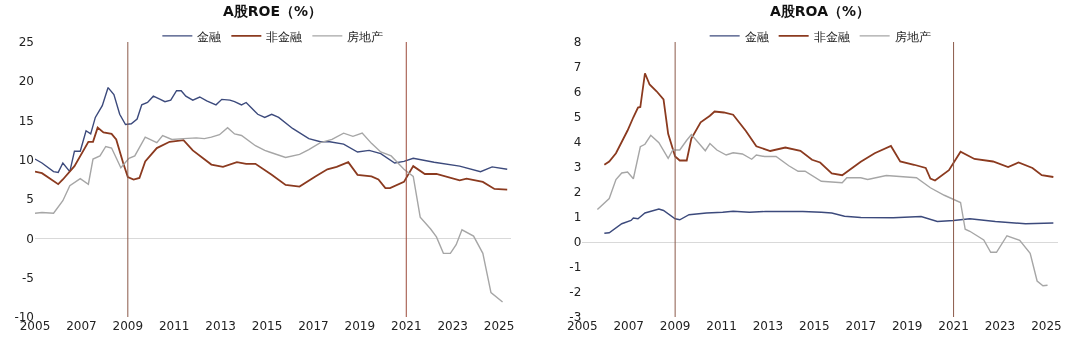  What do you see at coordinates (575, 292) in the screenshot?
I see `y-tick-label: -2` at bounding box center [575, 292].